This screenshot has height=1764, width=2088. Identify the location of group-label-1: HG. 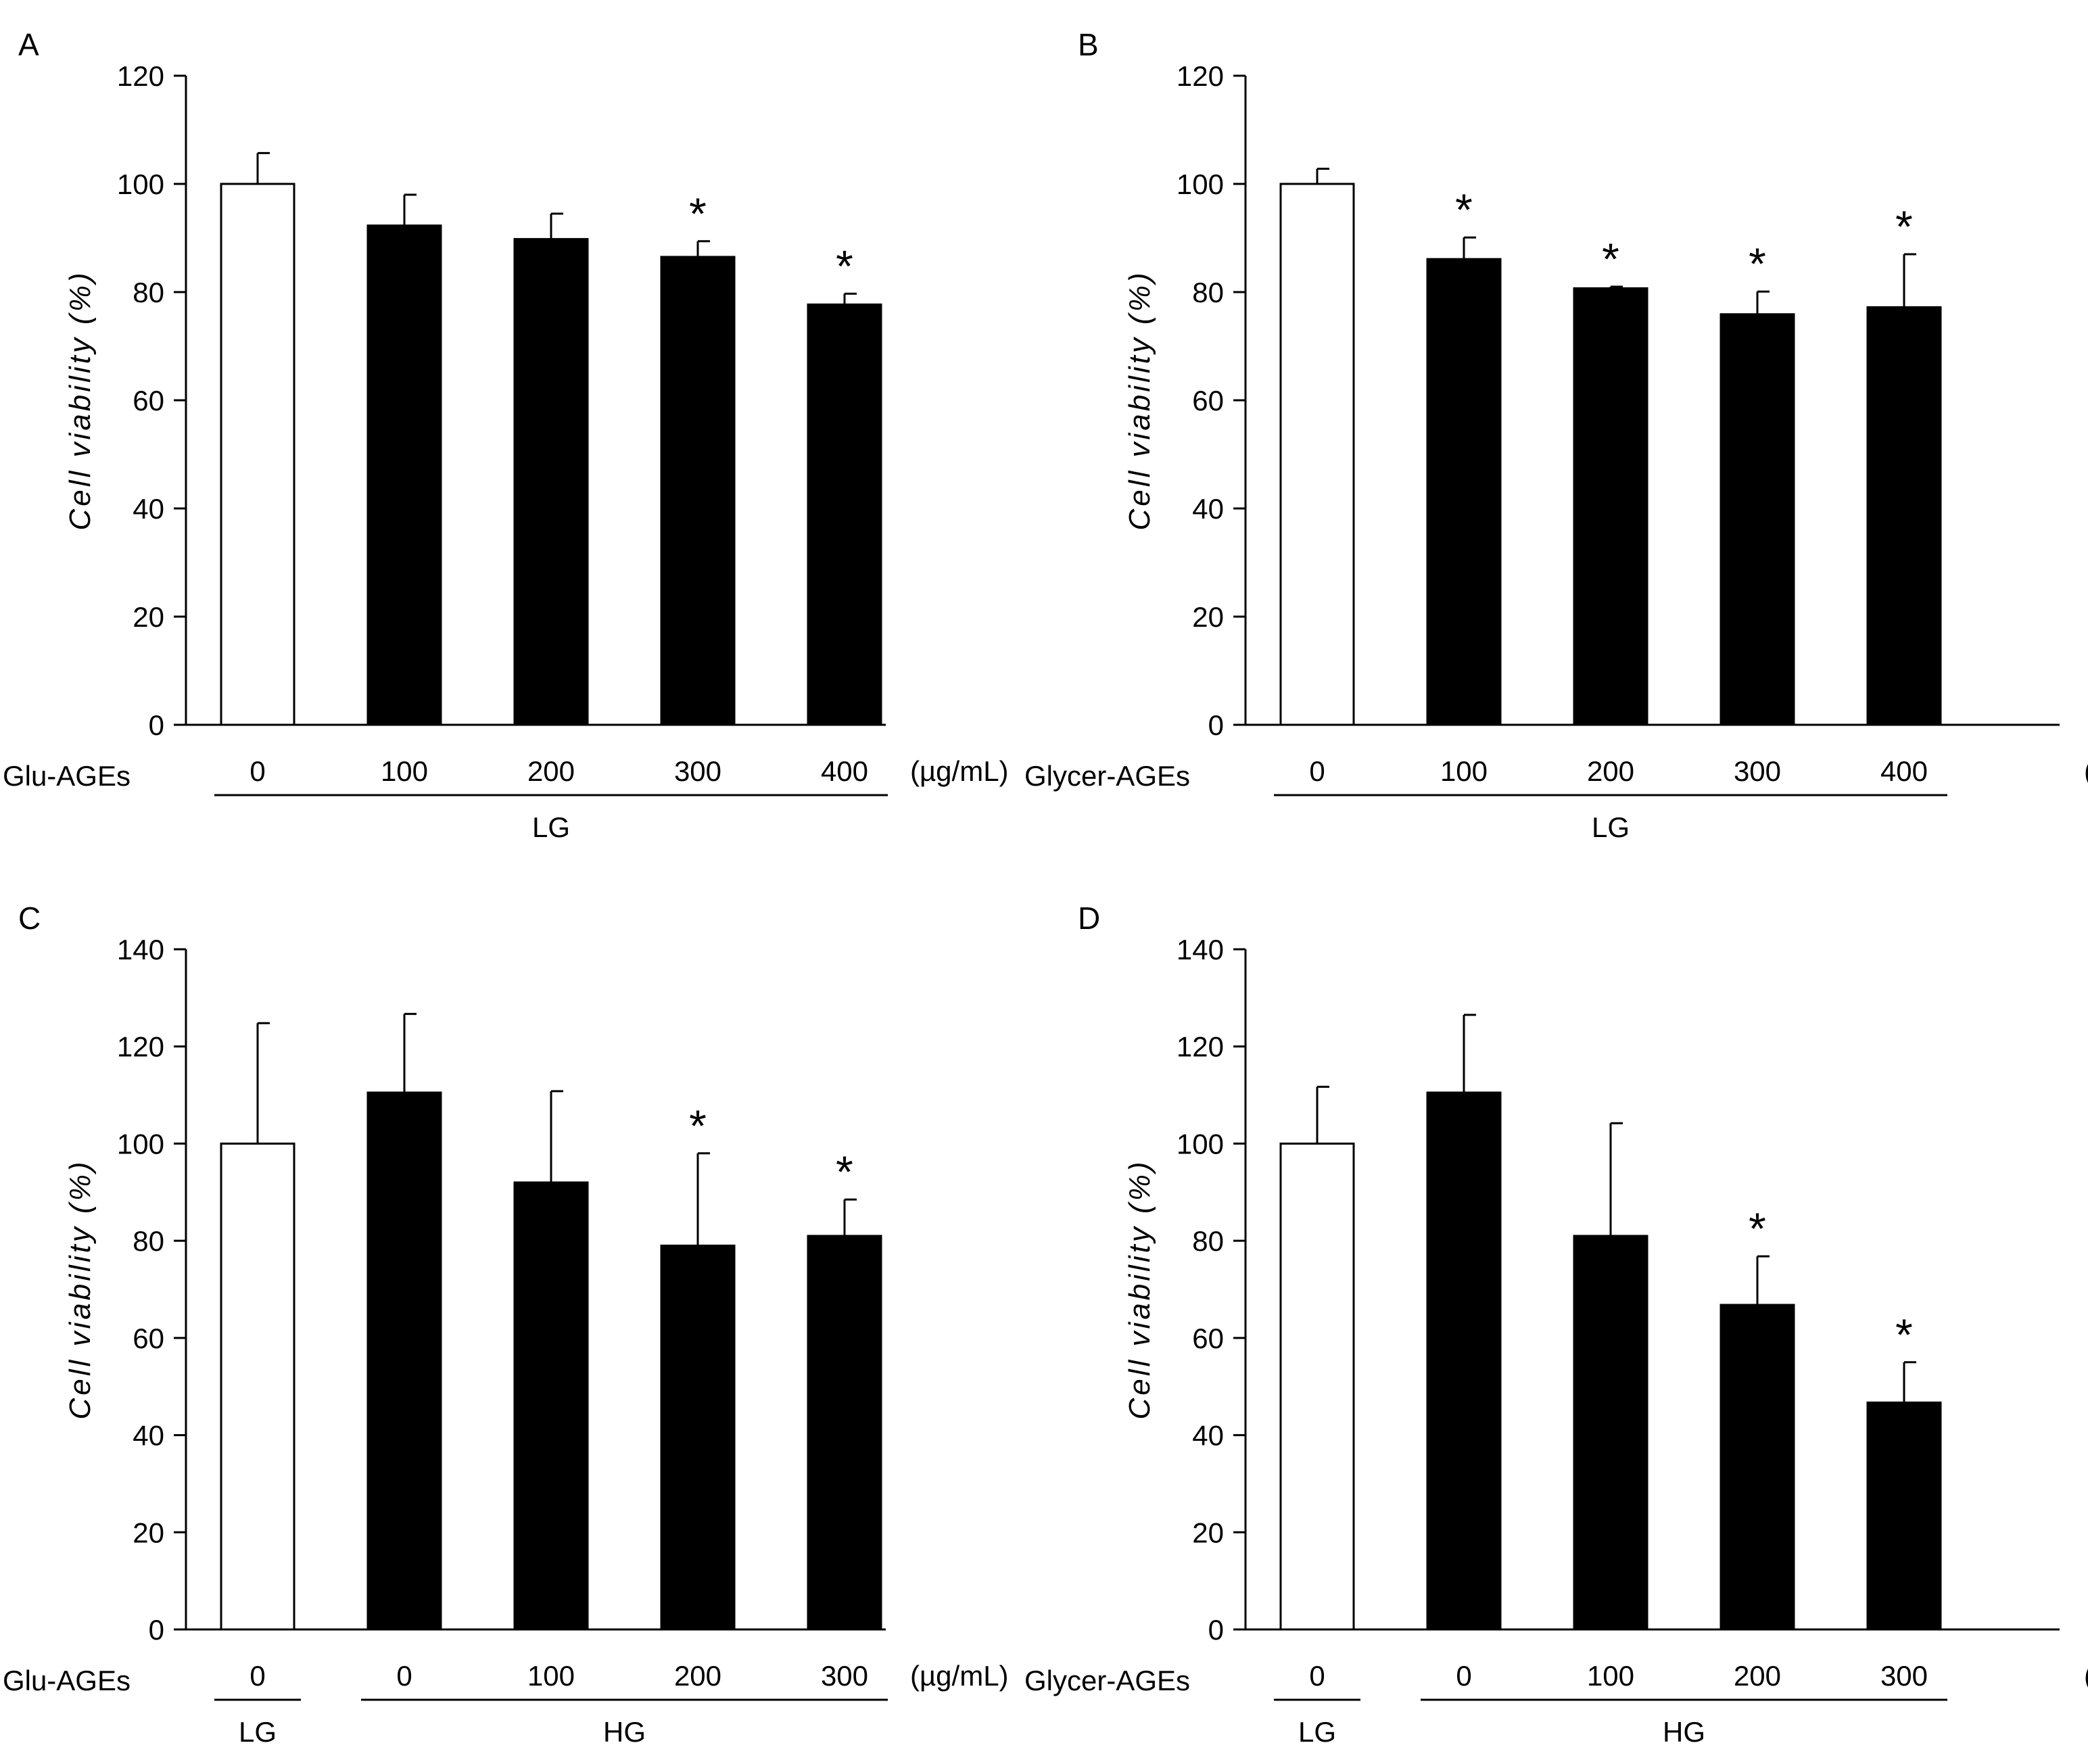
(624, 1732).